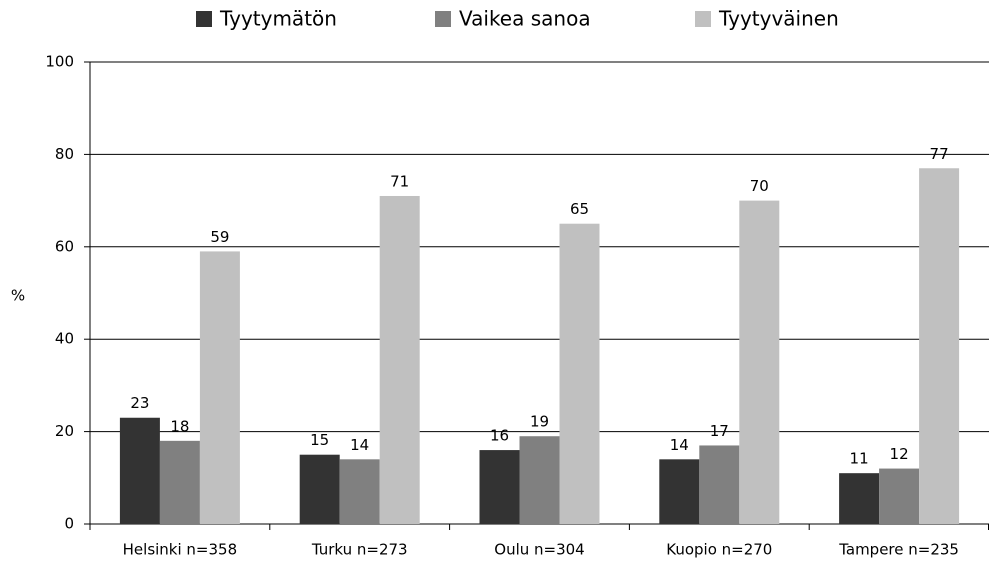 This screenshot has height=563, width=989. I want to click on data-label: 70, so click(759, 186).